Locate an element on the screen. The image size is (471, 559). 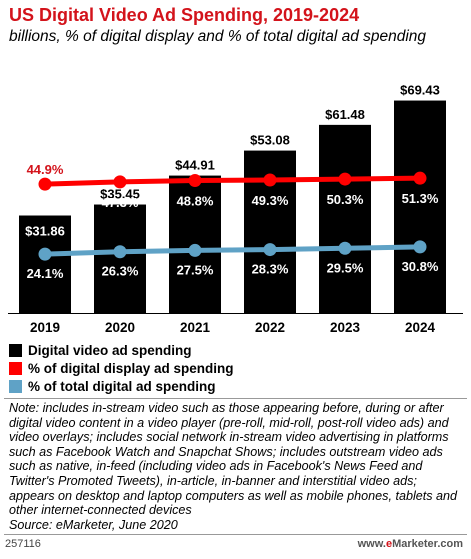
display-point-2019 is located at coordinates (45, 184).